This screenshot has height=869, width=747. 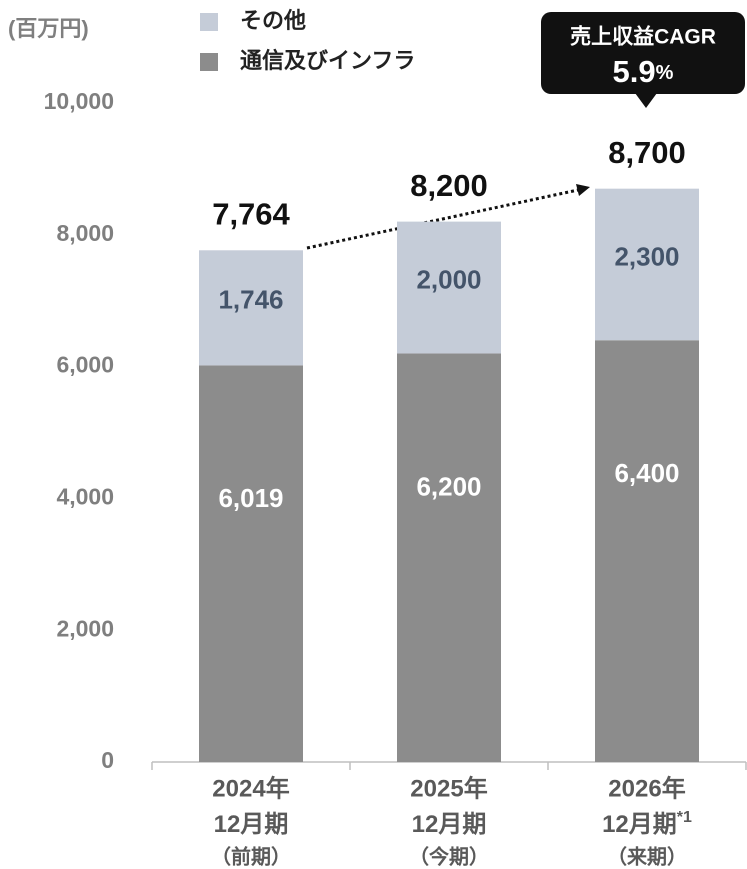 I want to click on arrow-head, so click(x=583, y=190).